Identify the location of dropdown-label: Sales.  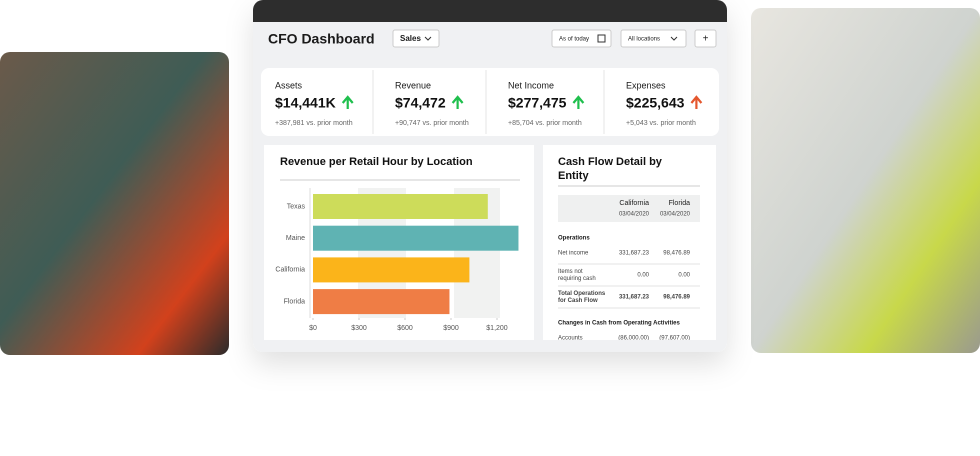
(410, 38).